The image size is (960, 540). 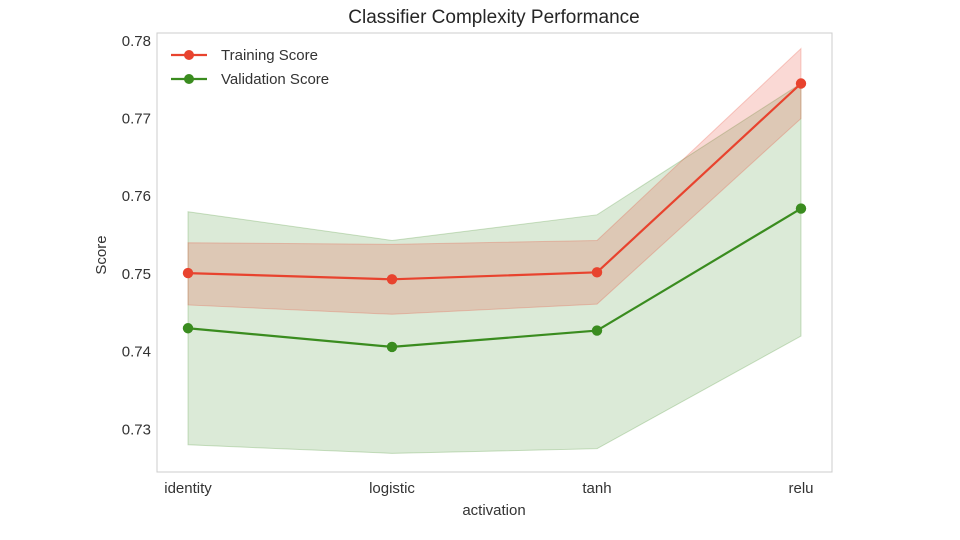 I want to click on x-tick-label-relu: relu, so click(x=800, y=488).